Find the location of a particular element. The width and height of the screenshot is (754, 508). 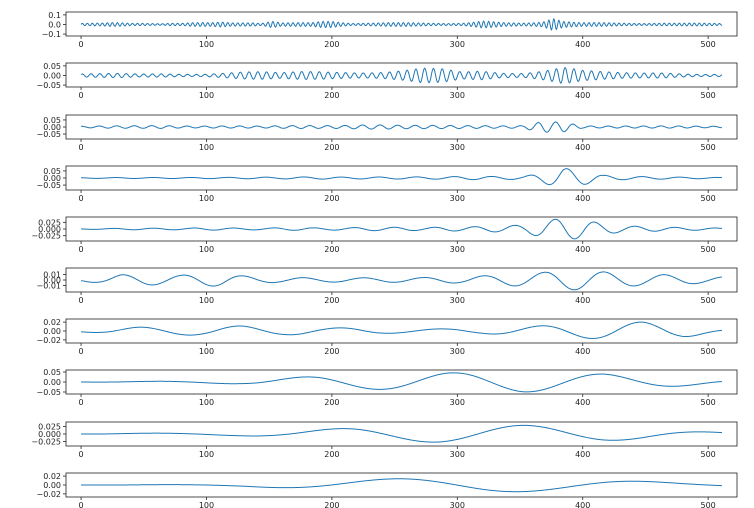

subplot-10: 0 100 200 300 400 500 0.020.00−0.02 is located at coordinates (387, 490).